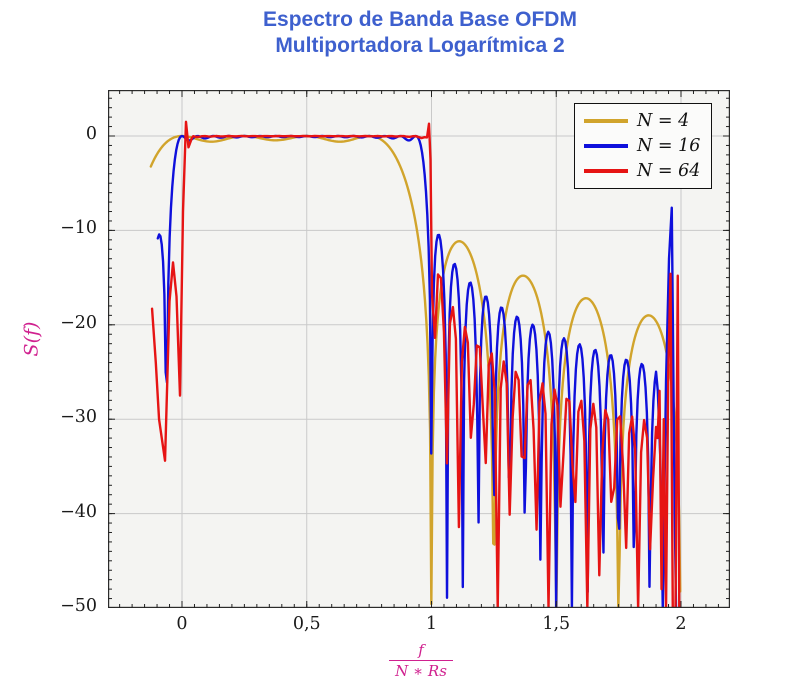 This screenshot has width=794, height=698. Describe the element at coordinates (420, 19) in the screenshot. I see `chart-title-line-1: Espectro de Banda Base OFDM` at that location.